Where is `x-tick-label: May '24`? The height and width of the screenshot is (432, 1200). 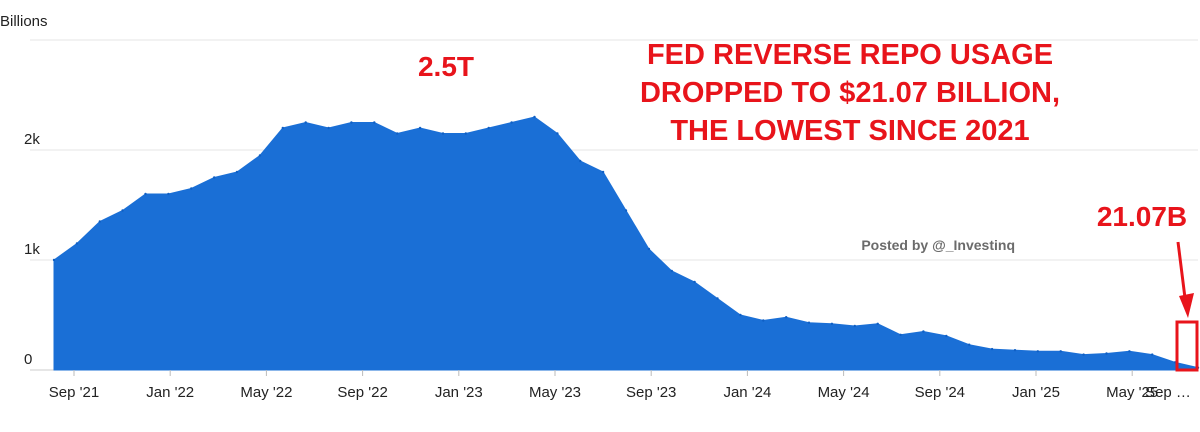
x-tick-label: May '24 is located at coordinates (844, 392).